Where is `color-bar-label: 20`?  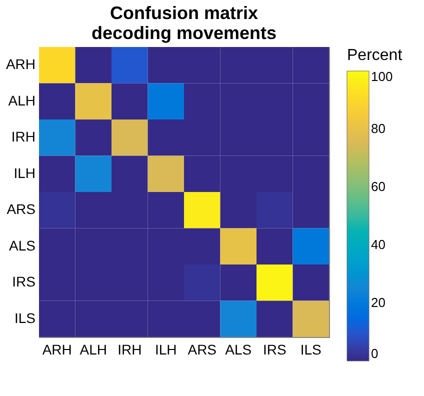
color-bar-label: 20 is located at coordinates (378, 302).